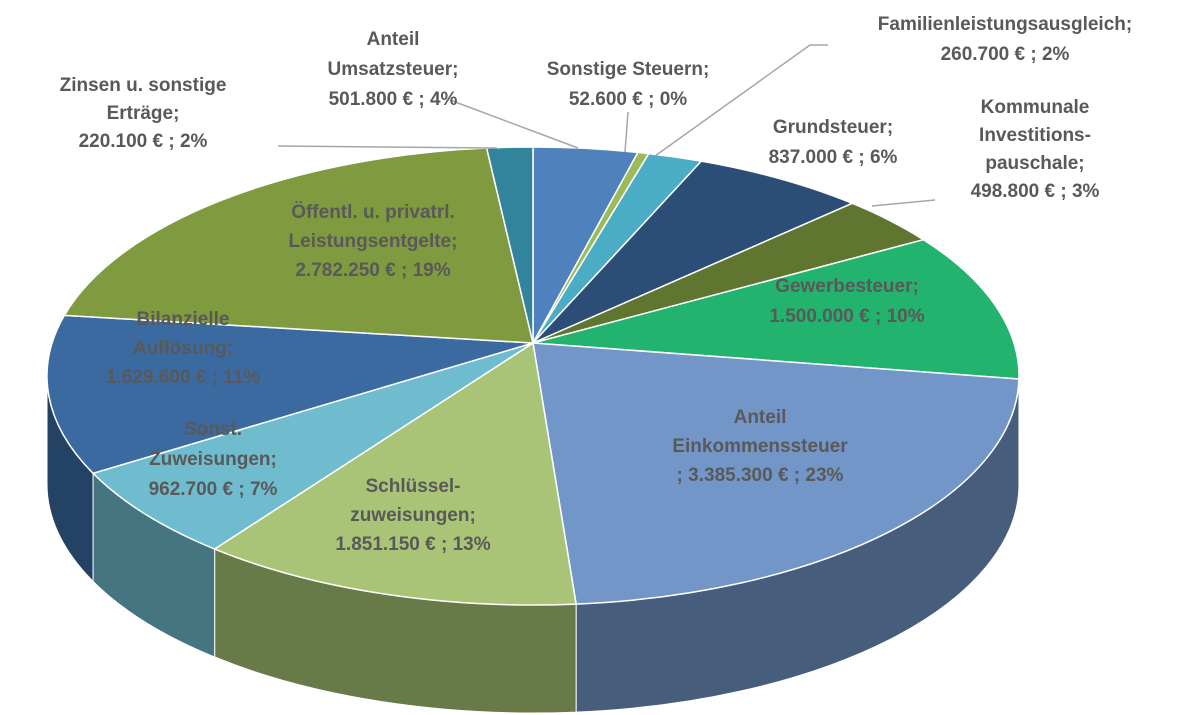  Describe the element at coordinates (373, 212) in the screenshot. I see `label-line: Öffentl. u. privatrl.` at that location.